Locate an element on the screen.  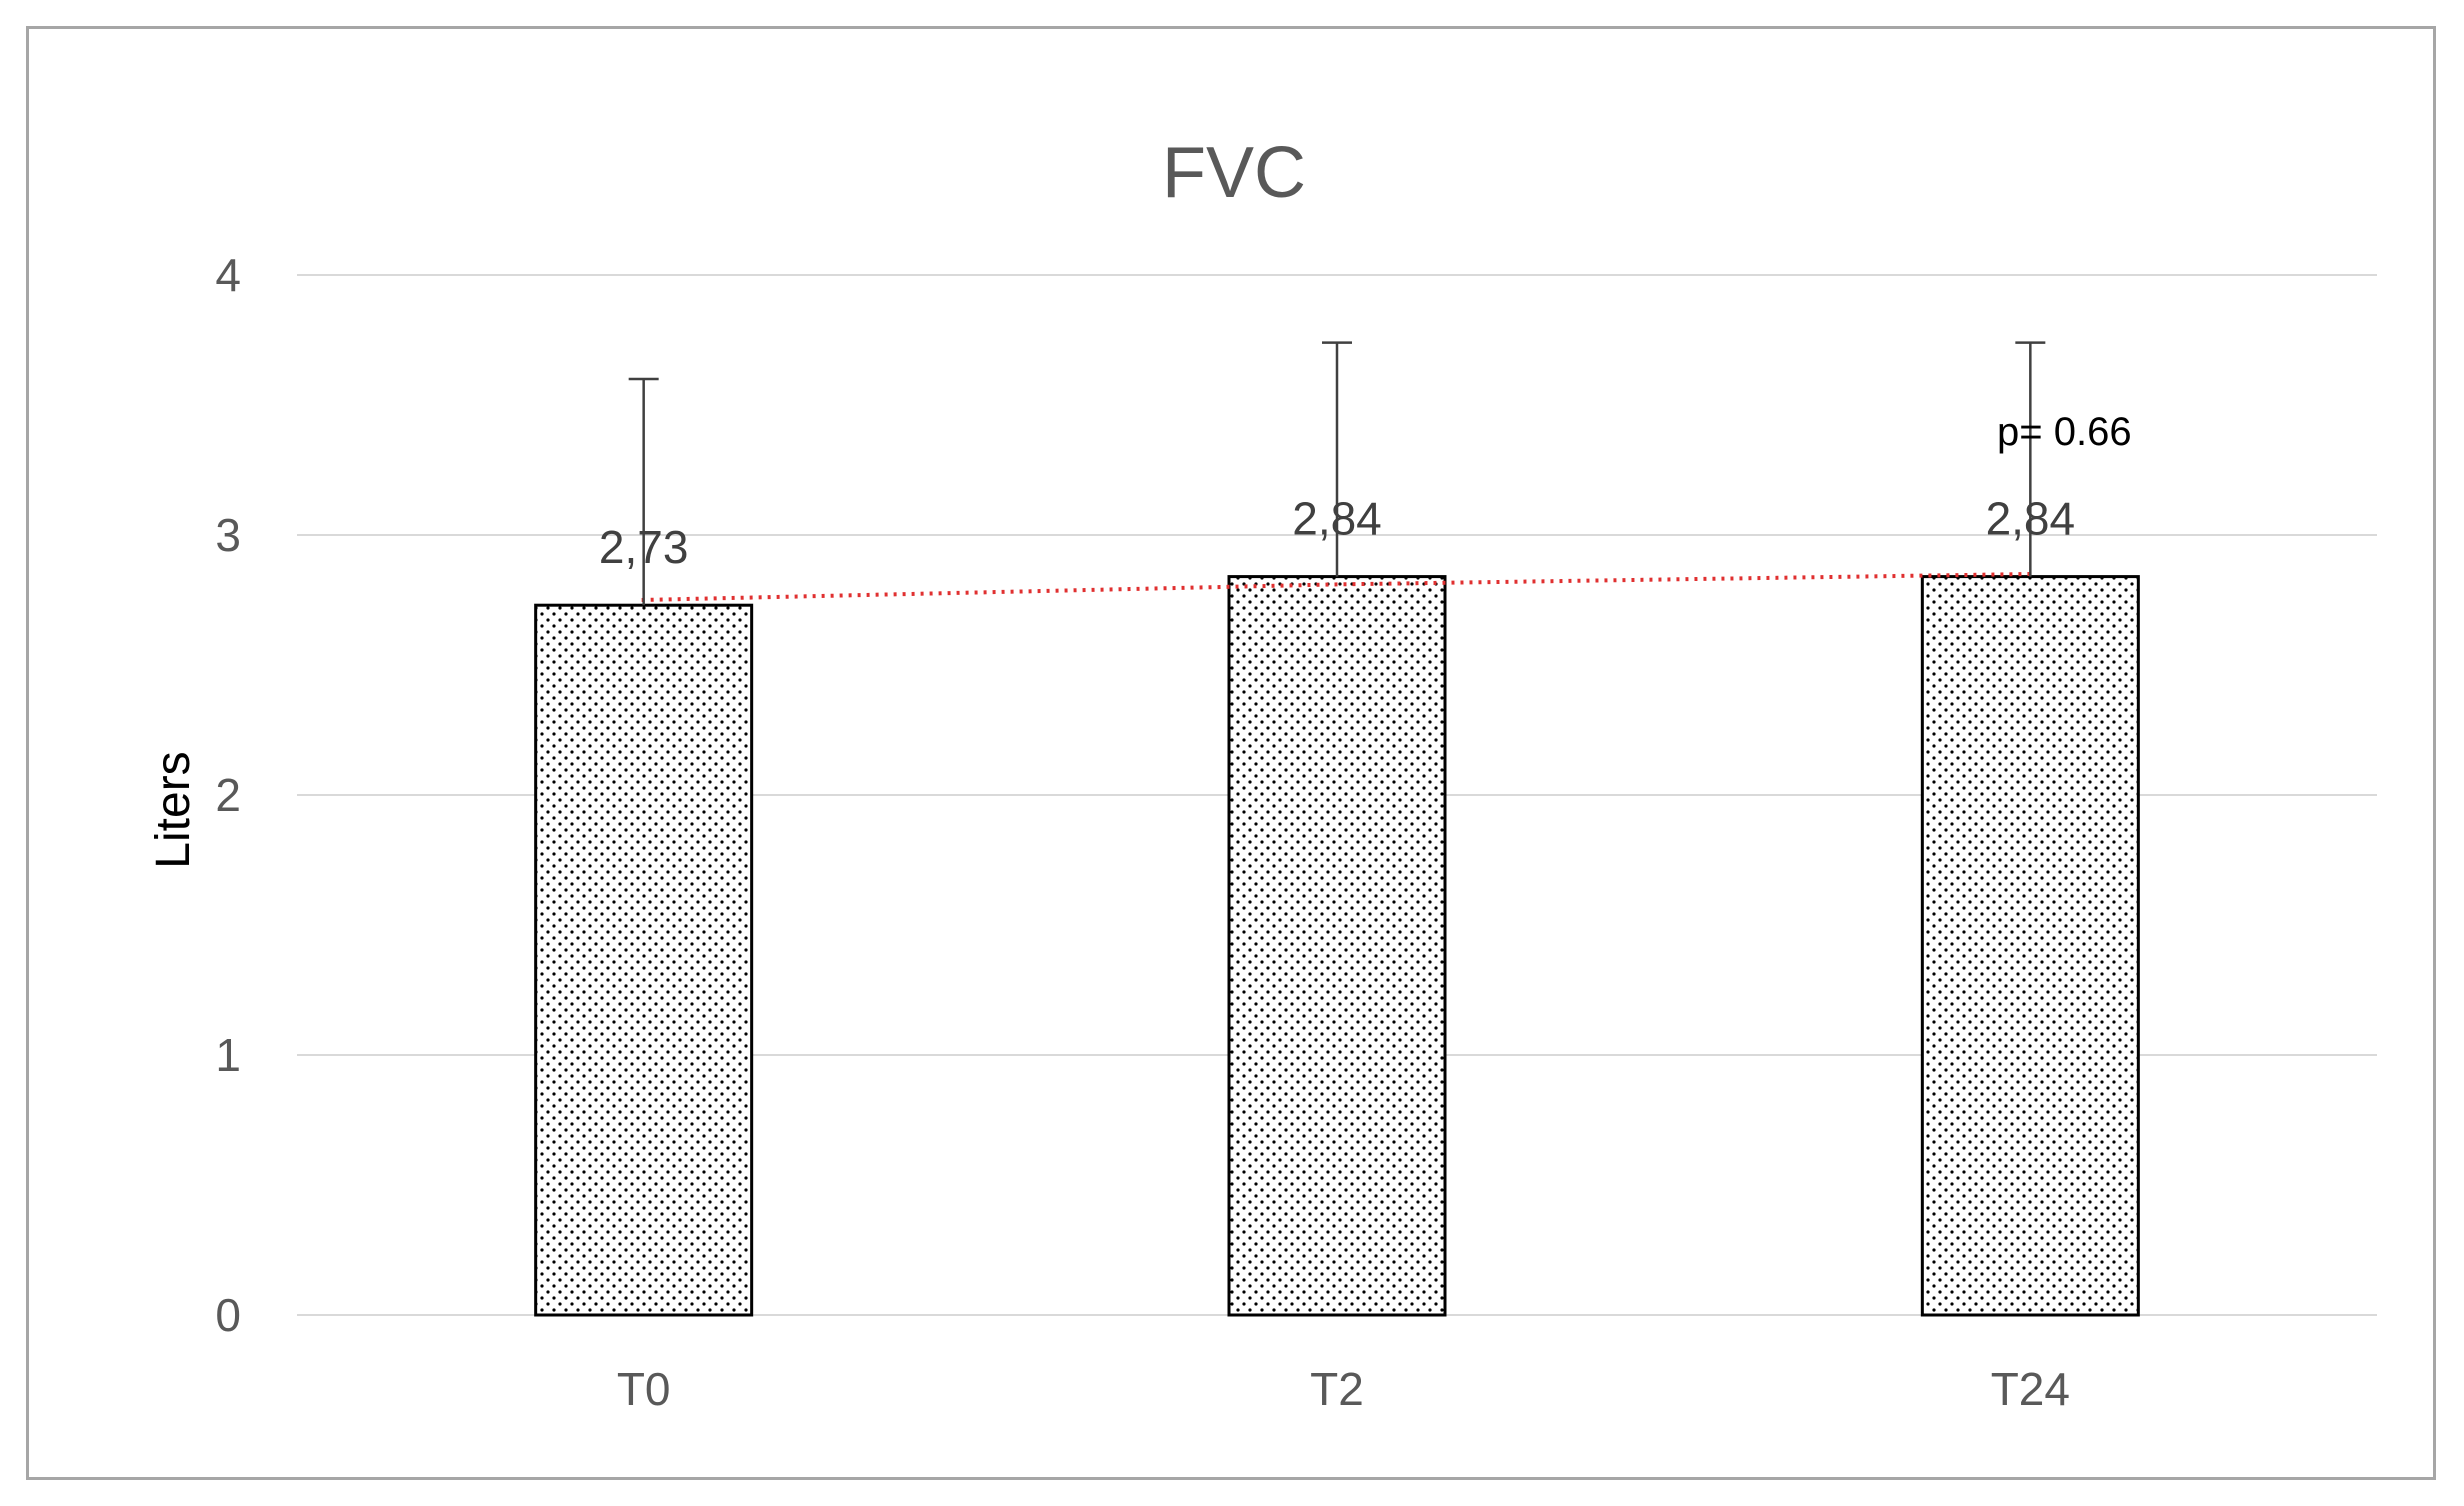
y-tick-label-0: 0 is located at coordinates (228, 1315).